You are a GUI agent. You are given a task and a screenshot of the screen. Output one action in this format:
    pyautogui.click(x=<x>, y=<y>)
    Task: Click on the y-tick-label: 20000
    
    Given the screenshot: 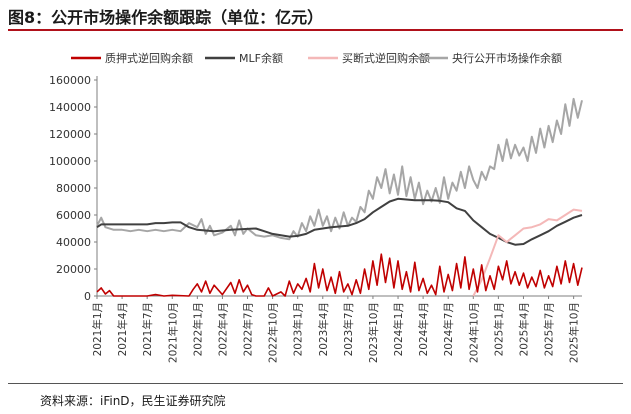 What is the action you would take?
    pyautogui.click(x=73, y=269)
    